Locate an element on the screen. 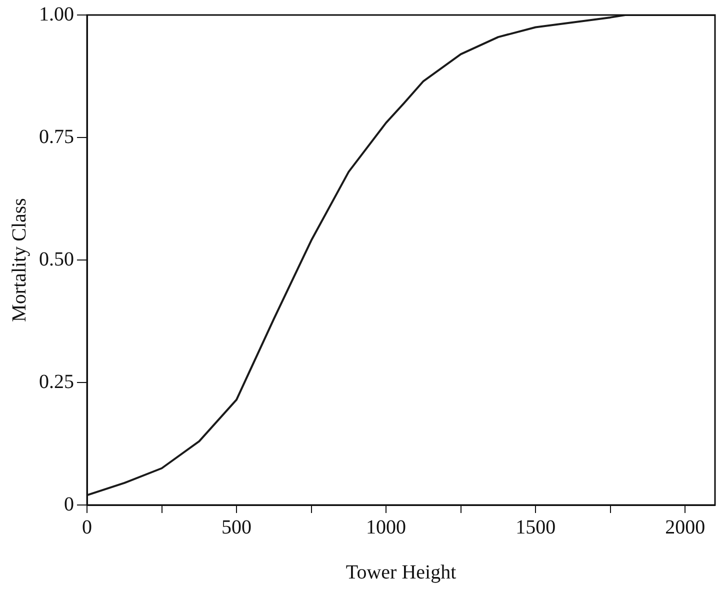  x-tick-label: 0 is located at coordinates (87, 527).